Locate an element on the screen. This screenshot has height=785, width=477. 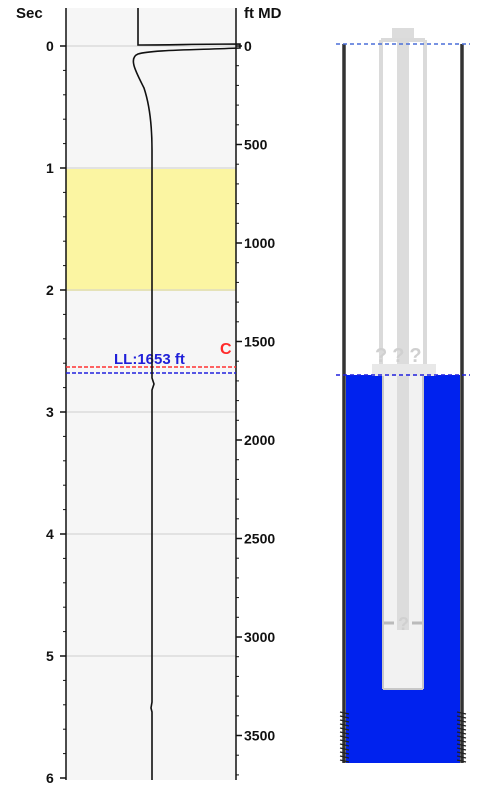
liquid-level-label: LL:1653 ft is located at coordinates (149, 359).